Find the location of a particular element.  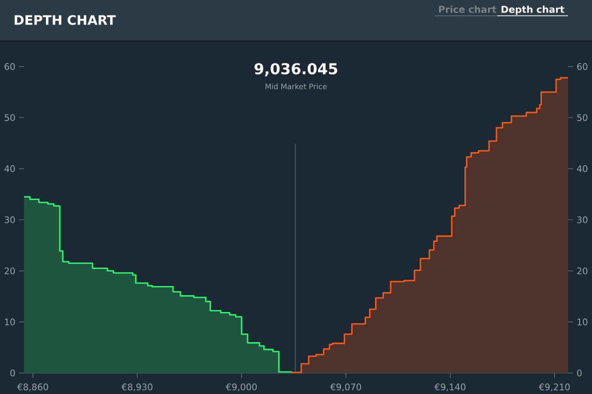

x-tick-label: €9,140 is located at coordinates (450, 388).